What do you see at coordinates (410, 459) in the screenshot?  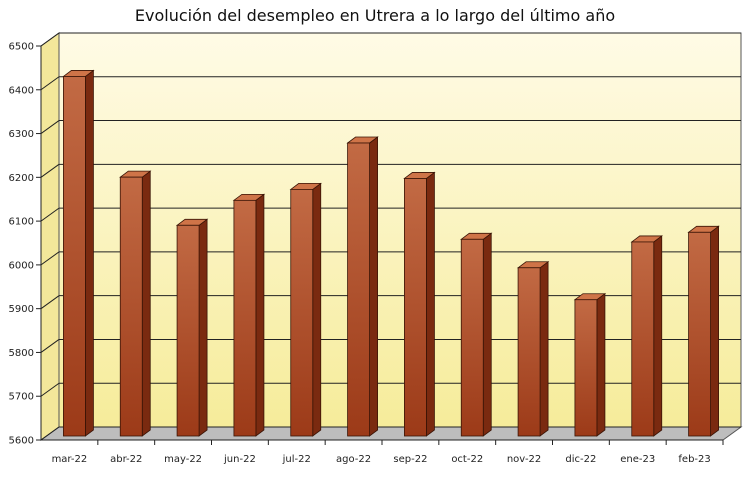 I see `x-tick-label: sep-22` at bounding box center [410, 459].